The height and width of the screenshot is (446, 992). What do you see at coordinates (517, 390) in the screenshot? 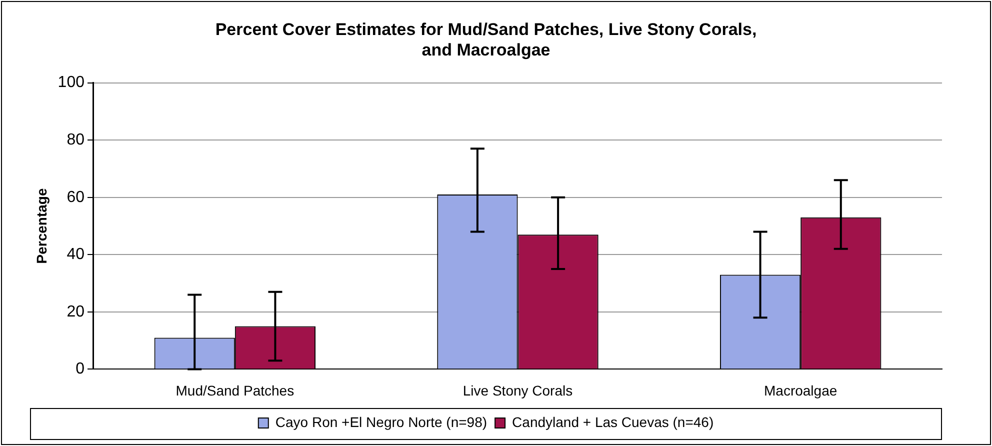
I see `x-tick-label: Live Stony Corals` at bounding box center [517, 390].